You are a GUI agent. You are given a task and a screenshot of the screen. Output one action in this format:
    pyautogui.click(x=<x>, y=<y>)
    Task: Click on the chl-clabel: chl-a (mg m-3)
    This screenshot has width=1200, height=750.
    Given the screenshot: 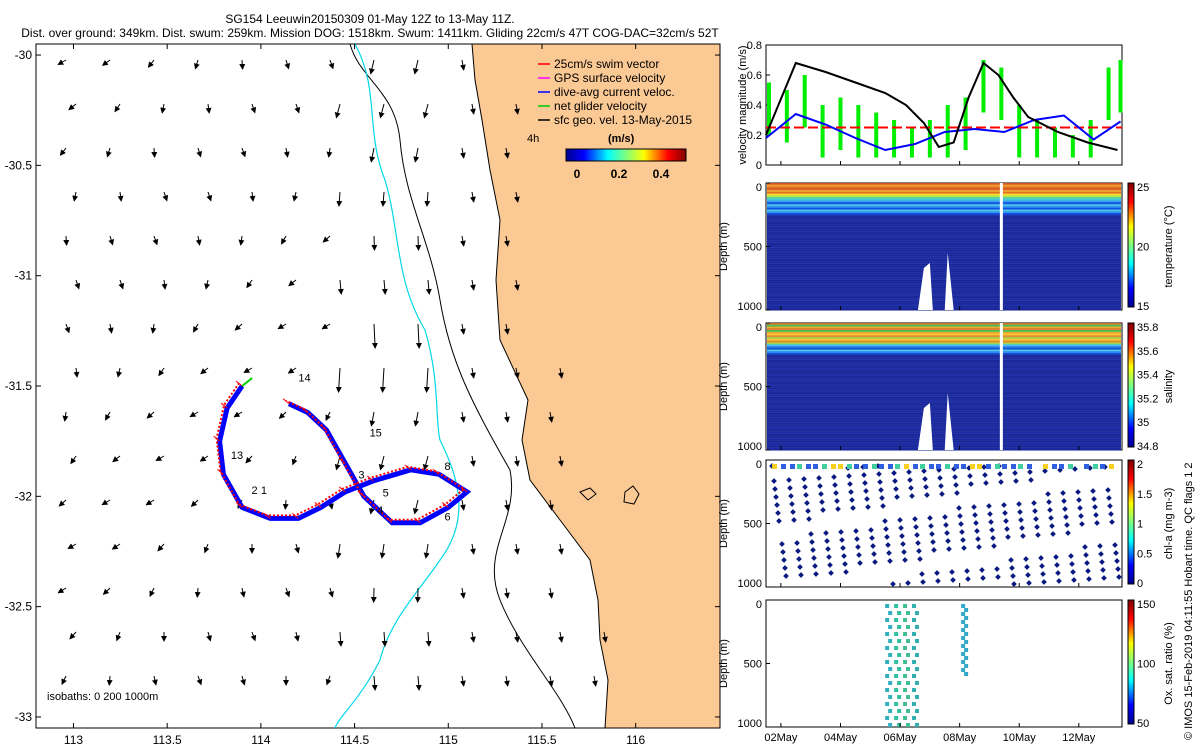 What is the action you would take?
    pyautogui.click(x=1169, y=524)
    